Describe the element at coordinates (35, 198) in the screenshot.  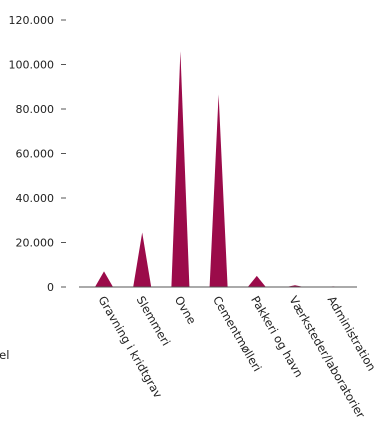
I see `y-tick-label: 40.000` at that location.